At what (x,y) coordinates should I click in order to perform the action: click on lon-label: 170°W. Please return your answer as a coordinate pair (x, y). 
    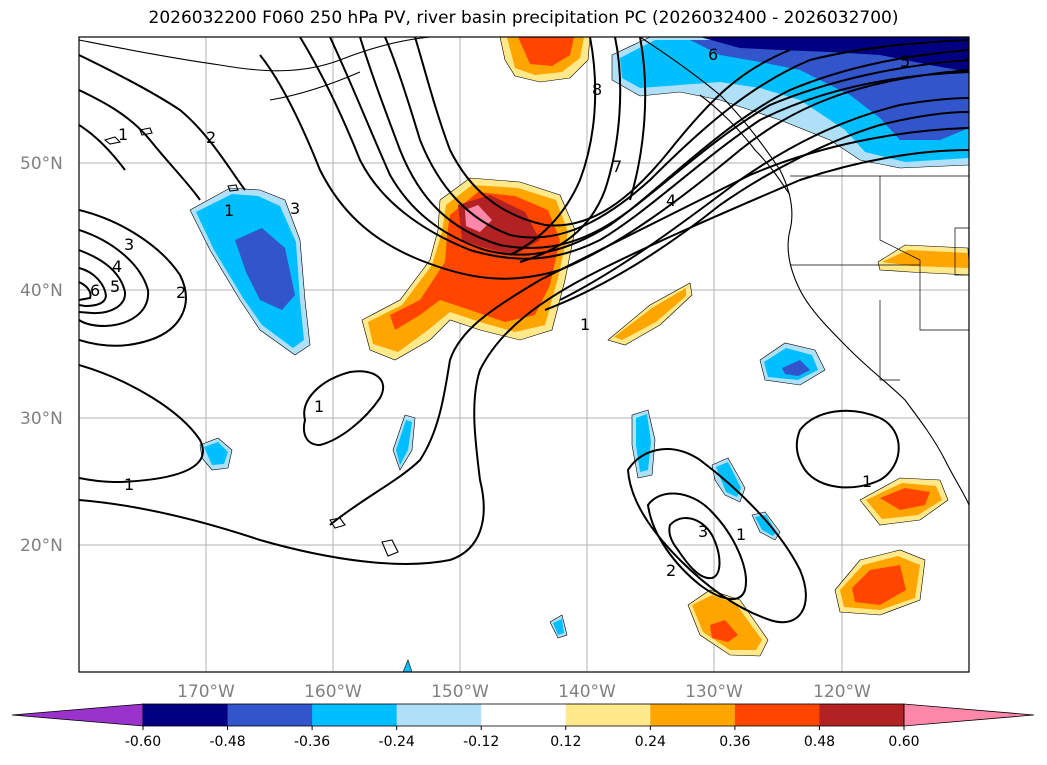
    Looking at the image, I should click on (206, 692).